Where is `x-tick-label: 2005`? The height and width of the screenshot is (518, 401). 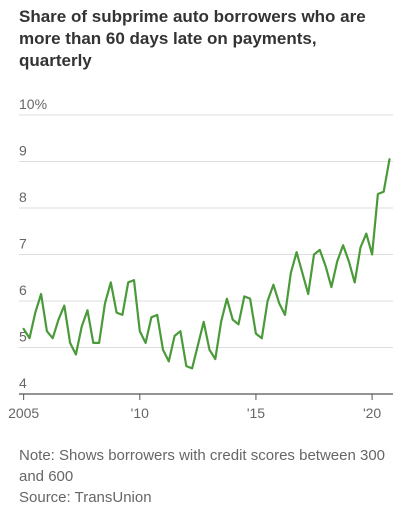 x-tick-label: 2005 is located at coordinates (23, 413).